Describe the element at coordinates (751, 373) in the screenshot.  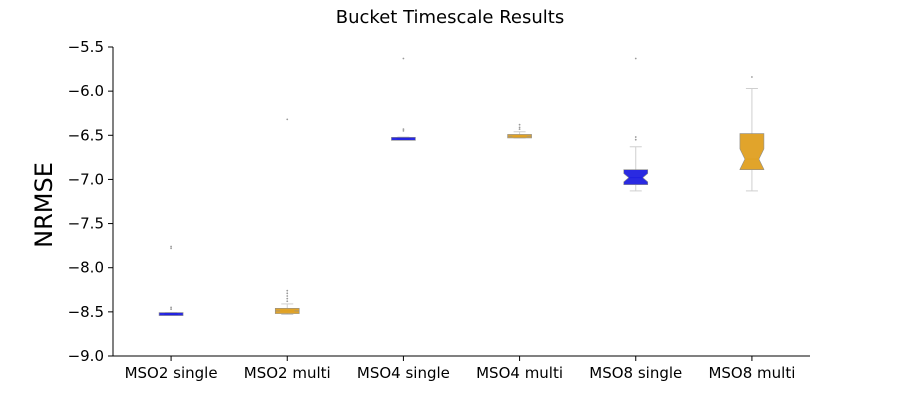
I see `x-tick-label: MSO8 multi` at that location.